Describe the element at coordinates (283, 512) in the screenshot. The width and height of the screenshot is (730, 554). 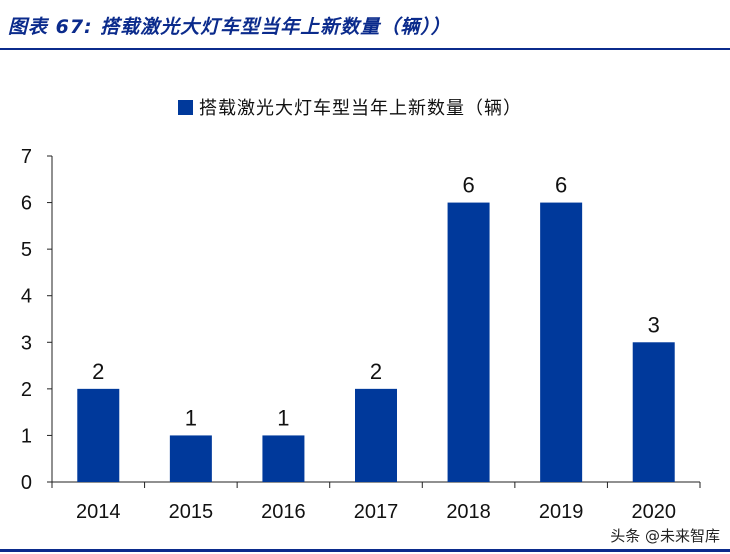
I see `x-tick-label: 2016` at that location.